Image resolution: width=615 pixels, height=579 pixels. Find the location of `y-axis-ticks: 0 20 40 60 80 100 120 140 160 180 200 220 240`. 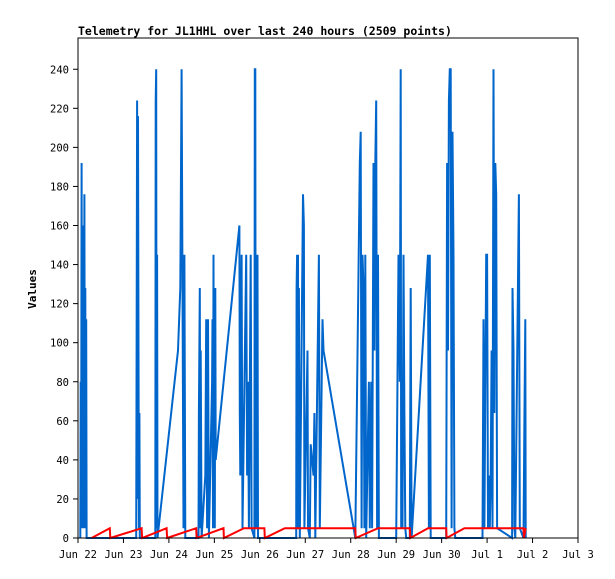

y-axis-ticks: 0 20 40 60 80 100 120 140 160 180 200 220 240 is located at coordinates (64, 304).